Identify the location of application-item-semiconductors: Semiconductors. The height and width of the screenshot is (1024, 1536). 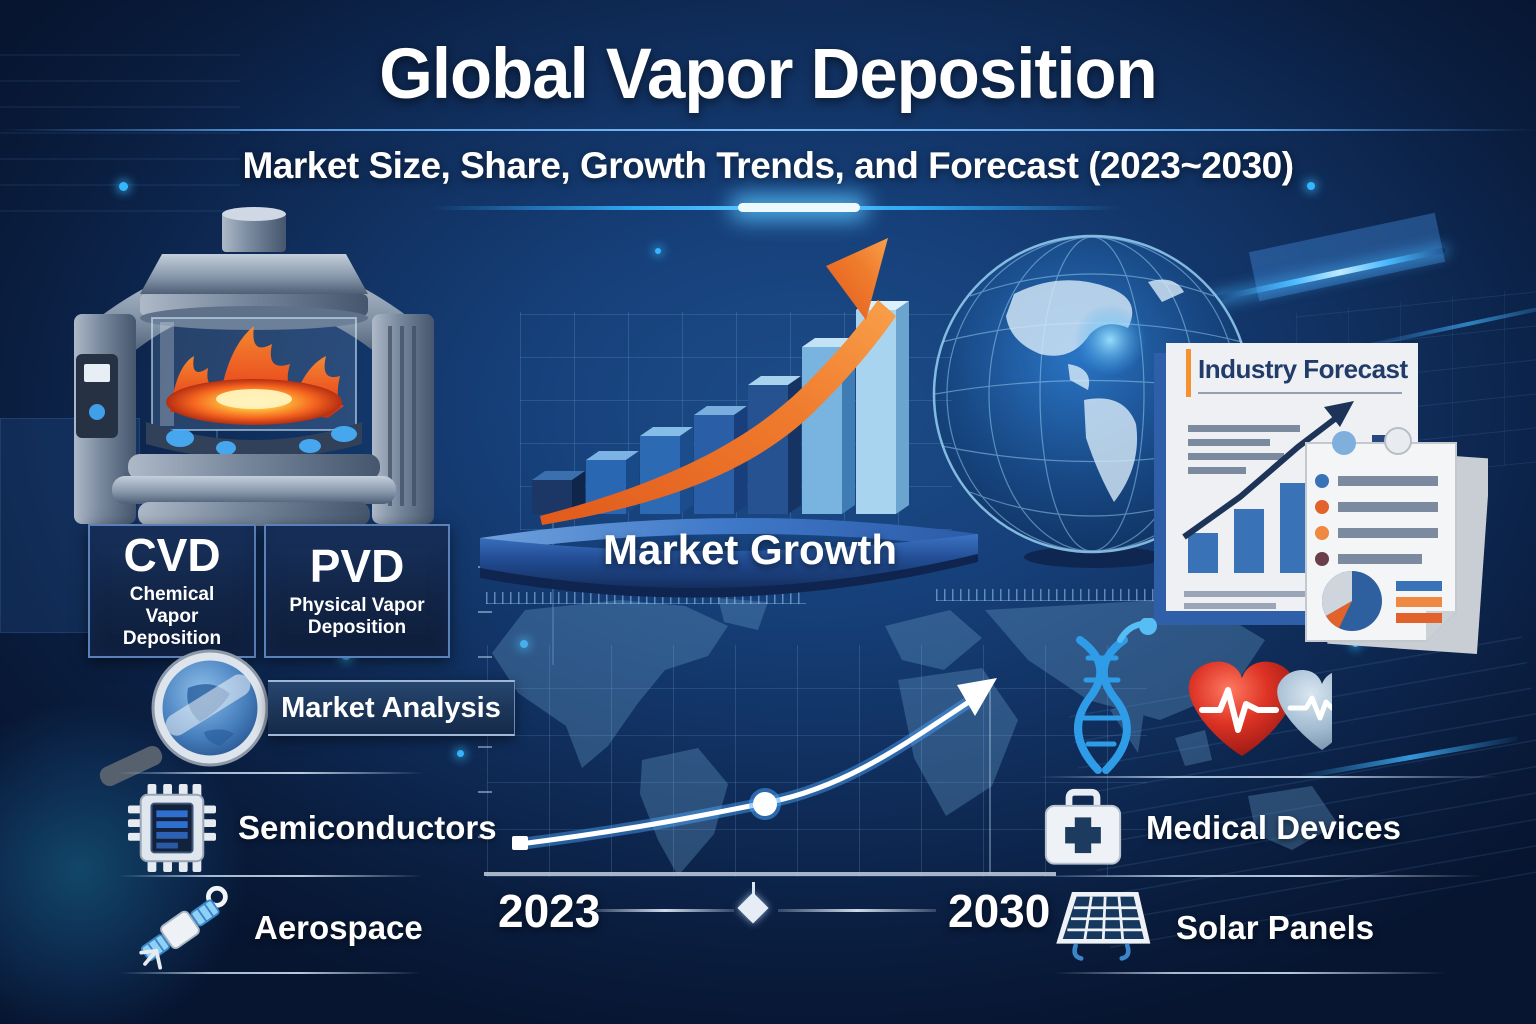
(318, 828).